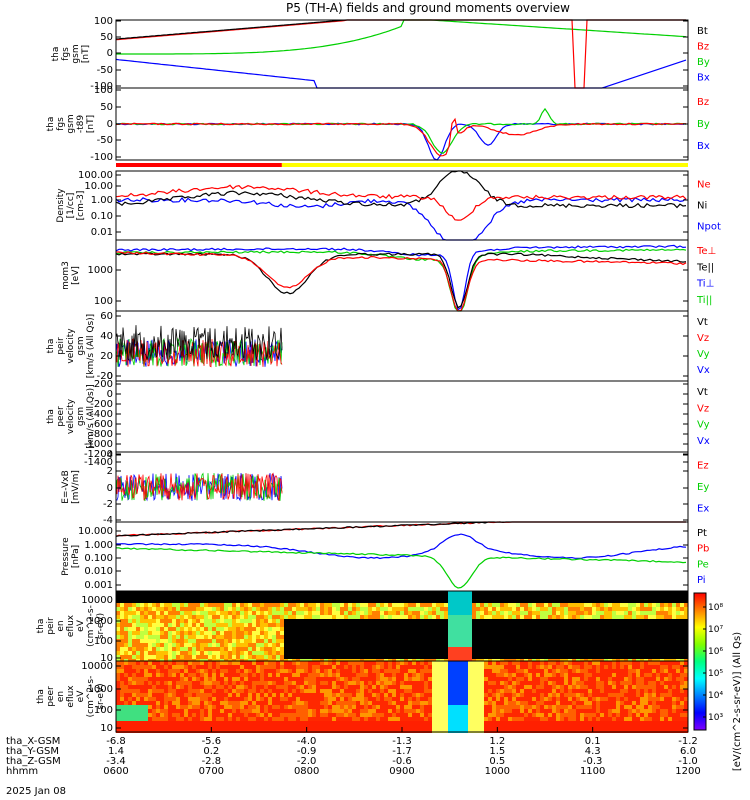 Image resolution: width=750 pixels, height=800 pixels. What do you see at coordinates (705, 284) in the screenshot?
I see `legend-label: Ti⊥` at bounding box center [705, 284].